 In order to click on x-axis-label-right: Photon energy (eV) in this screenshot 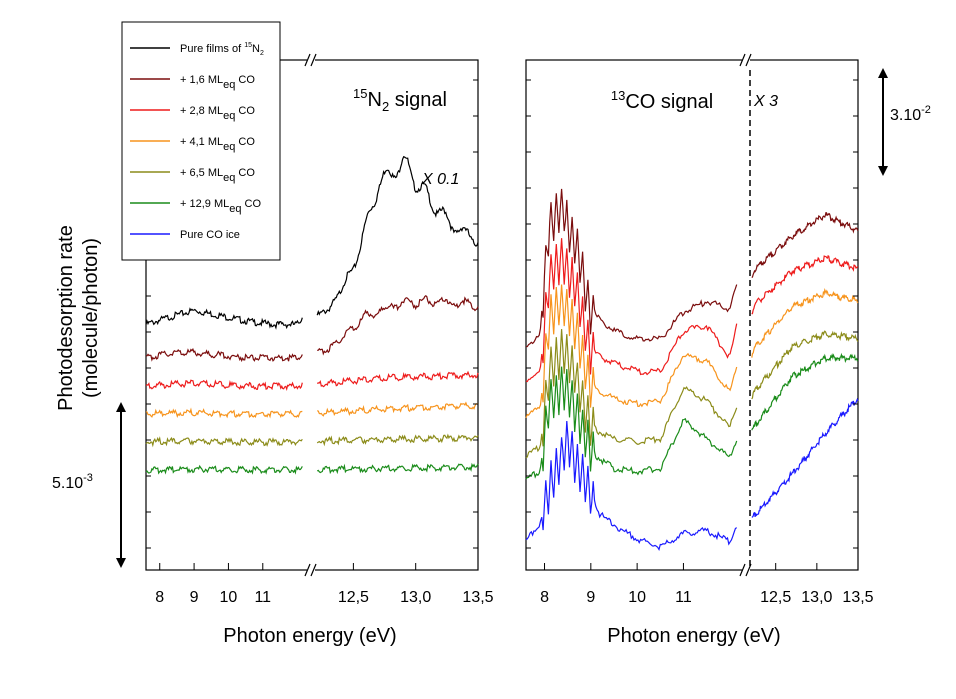, I will do `click(693, 636)`.